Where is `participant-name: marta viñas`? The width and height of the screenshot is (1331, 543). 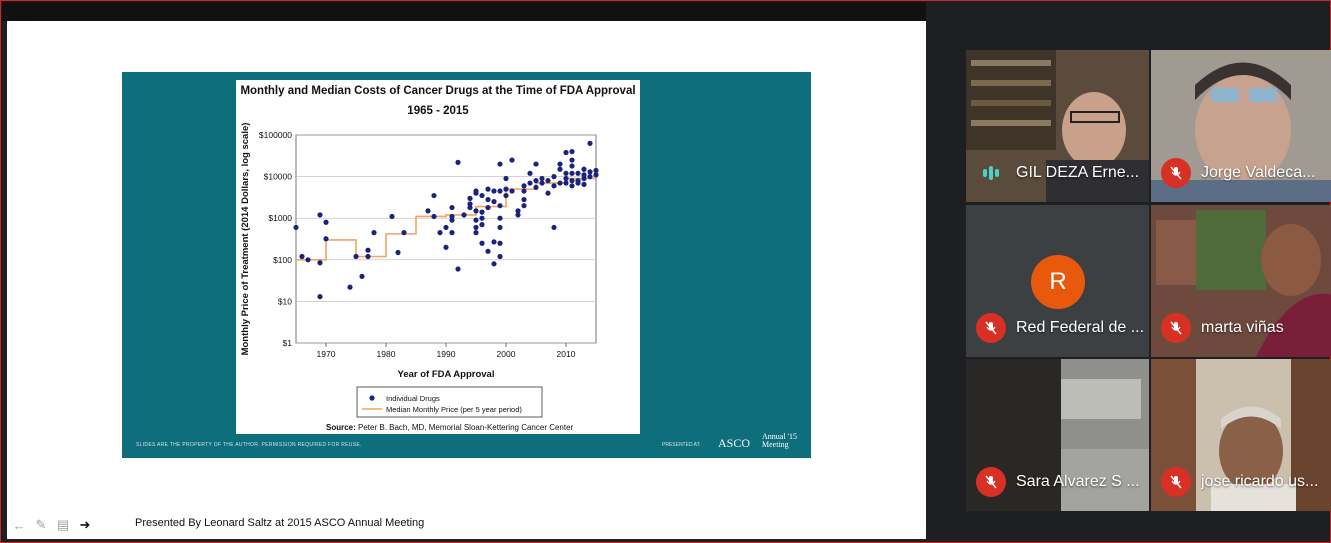
participant-name: marta viñas is located at coordinates (1242, 327).